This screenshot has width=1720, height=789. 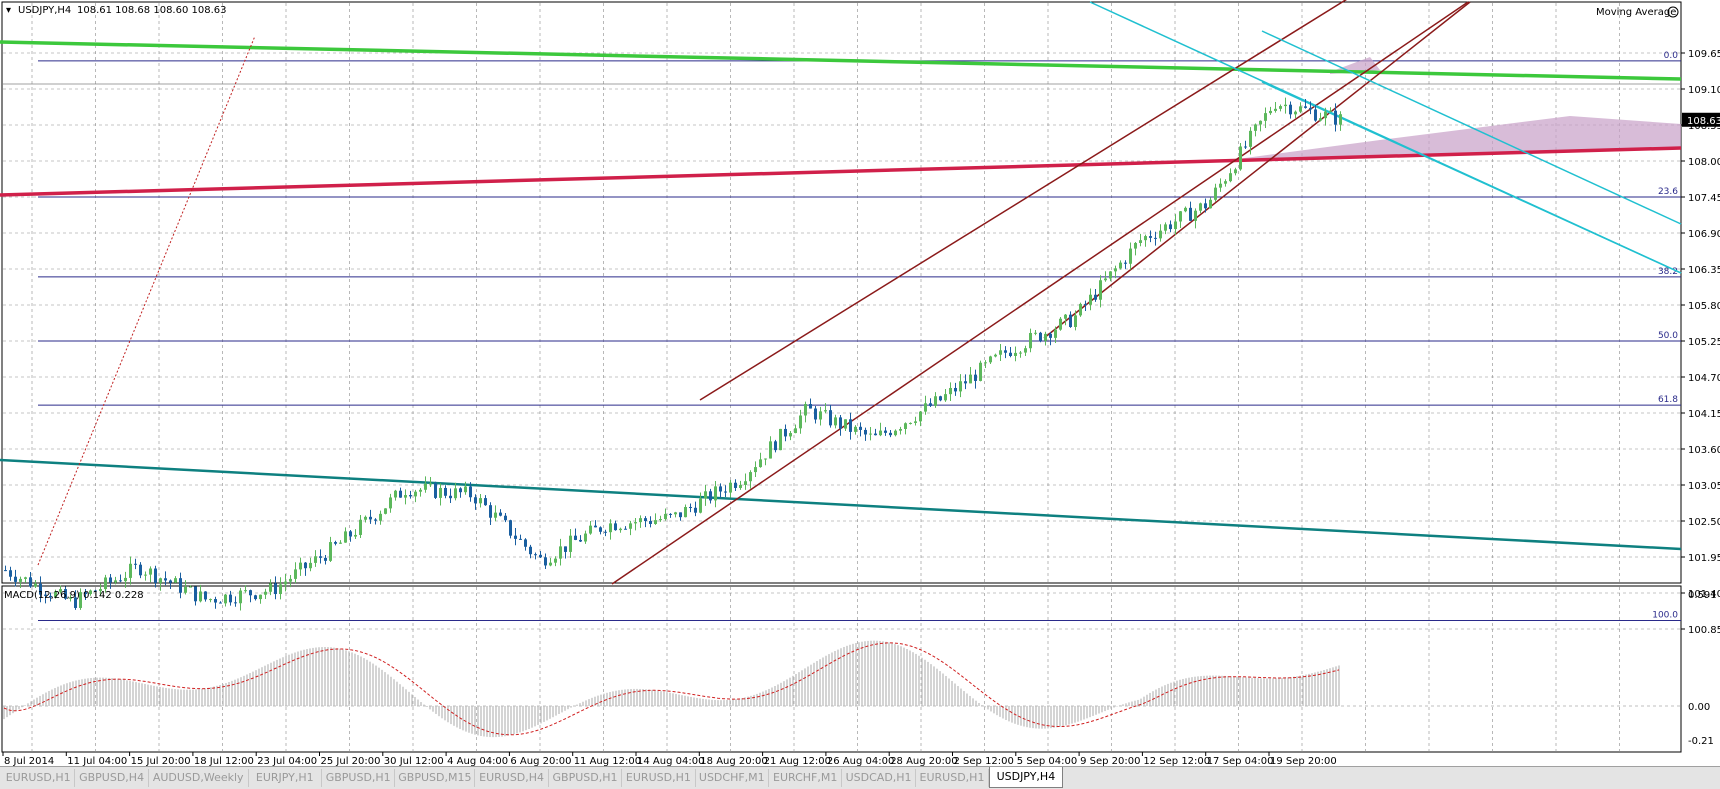 What do you see at coordinates (146, 300) in the screenshot?
I see `dotted-trend-line` at bounding box center [146, 300].